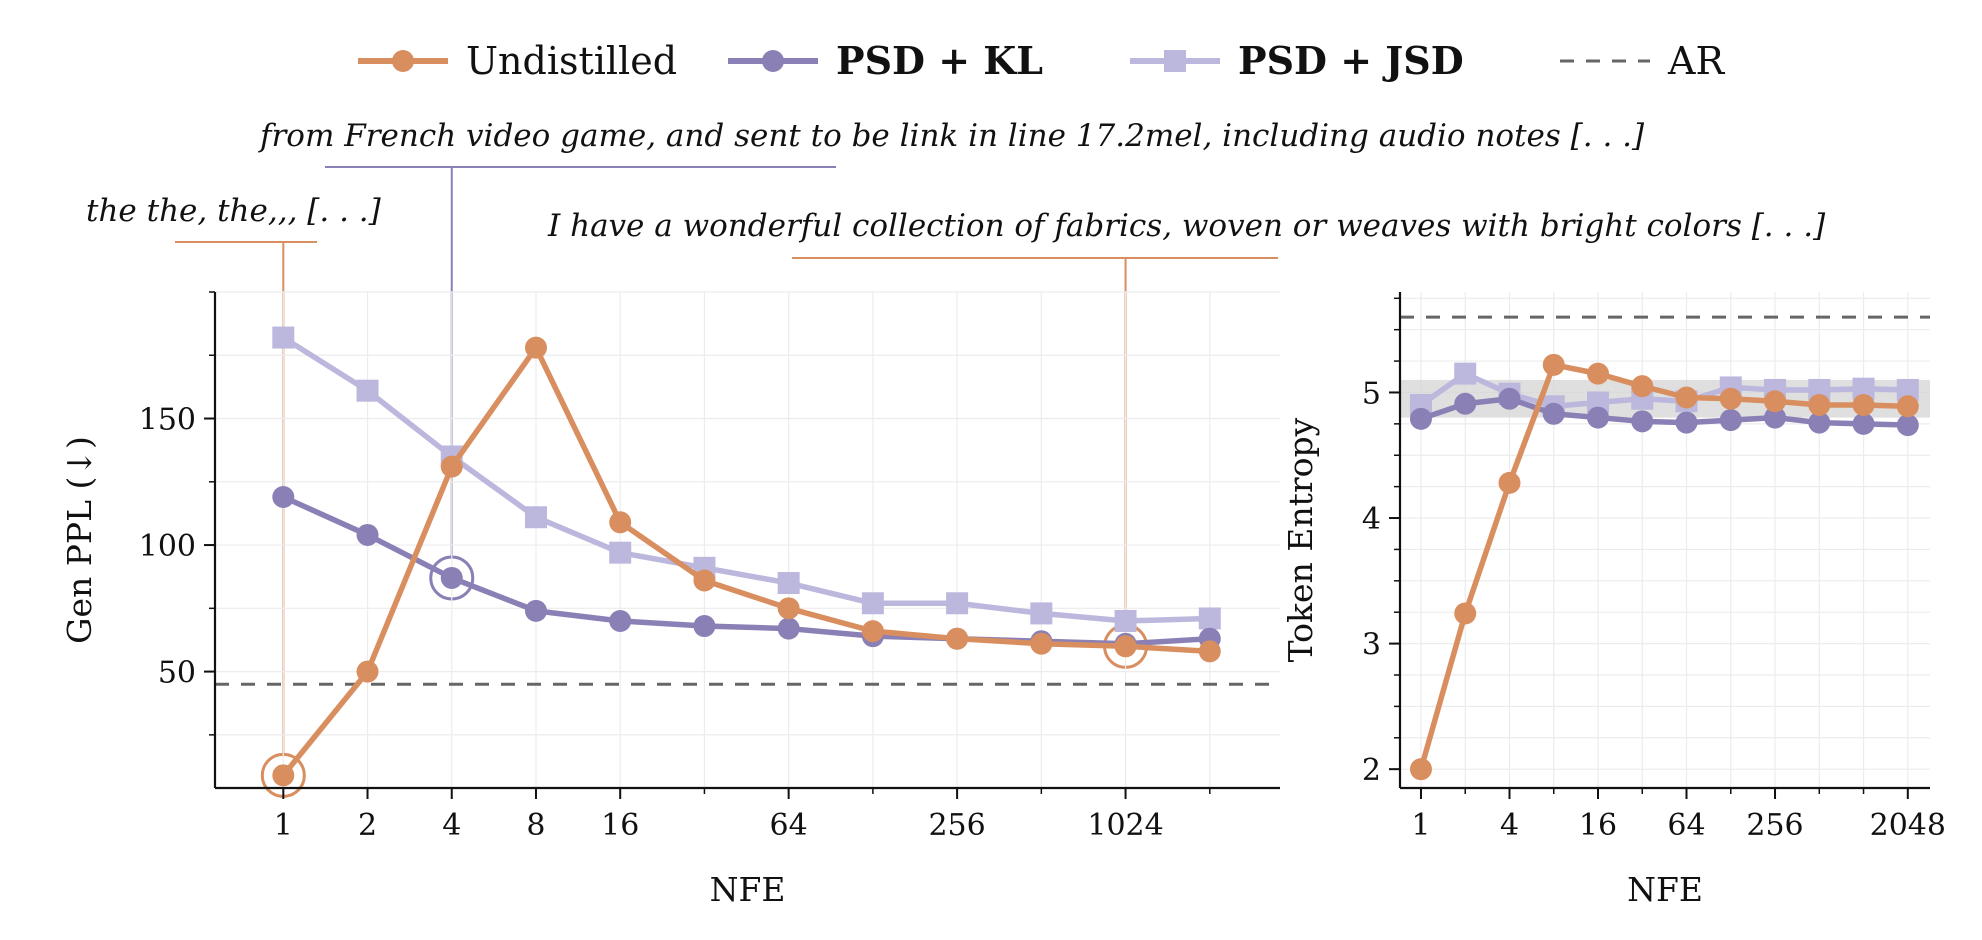 This screenshot has height=940, width=1982. I want to click on series-line-psd-kl, so click(746, 570).